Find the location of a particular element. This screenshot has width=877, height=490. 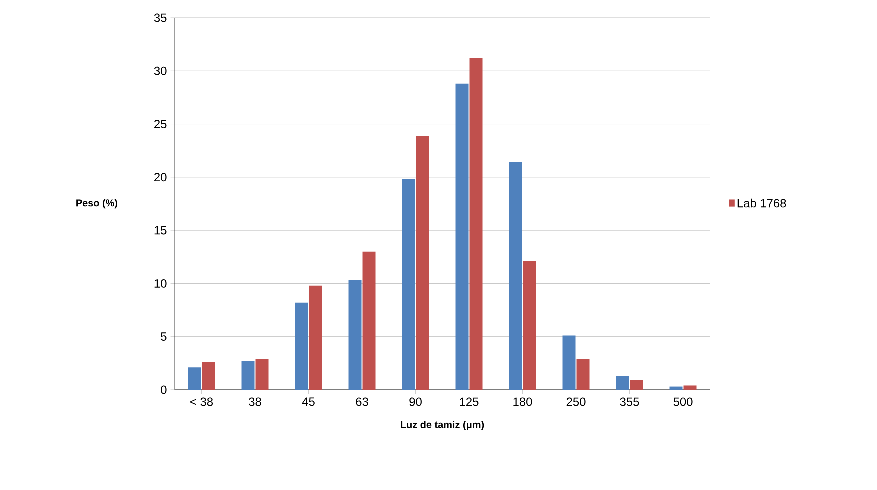

y-tick-label: 5 is located at coordinates (164, 337).